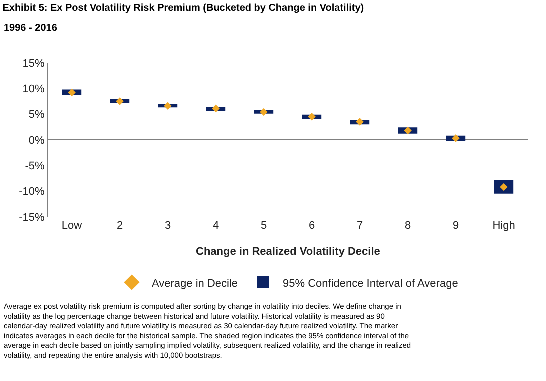  Describe the element at coordinates (72, 226) in the screenshot. I see `x-tick-label: Low` at that location.